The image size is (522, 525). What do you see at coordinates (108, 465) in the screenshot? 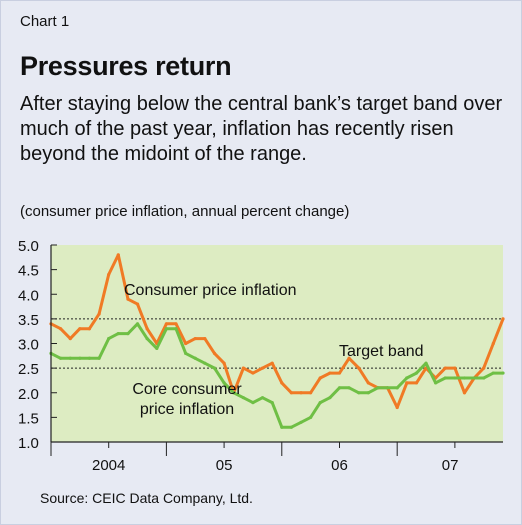
I see `x-tick-label: 2004` at bounding box center [108, 465].